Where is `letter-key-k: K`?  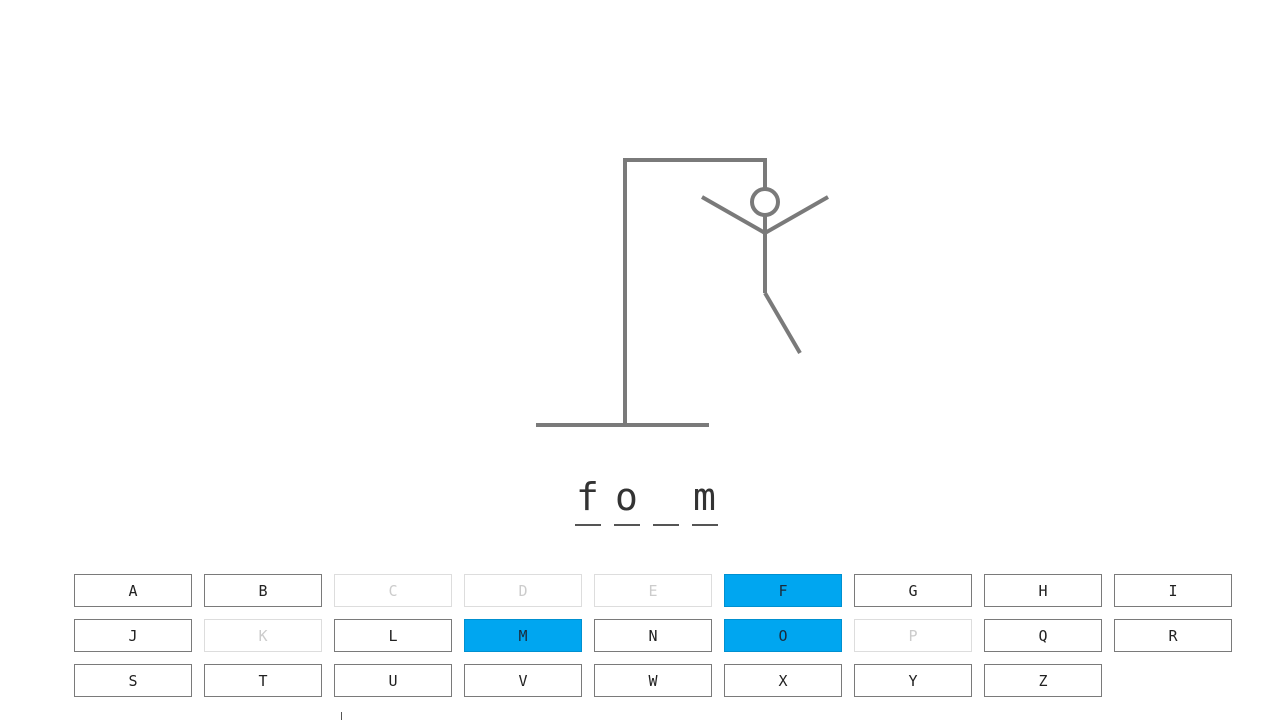 letter-key-k: K is located at coordinates (263, 635).